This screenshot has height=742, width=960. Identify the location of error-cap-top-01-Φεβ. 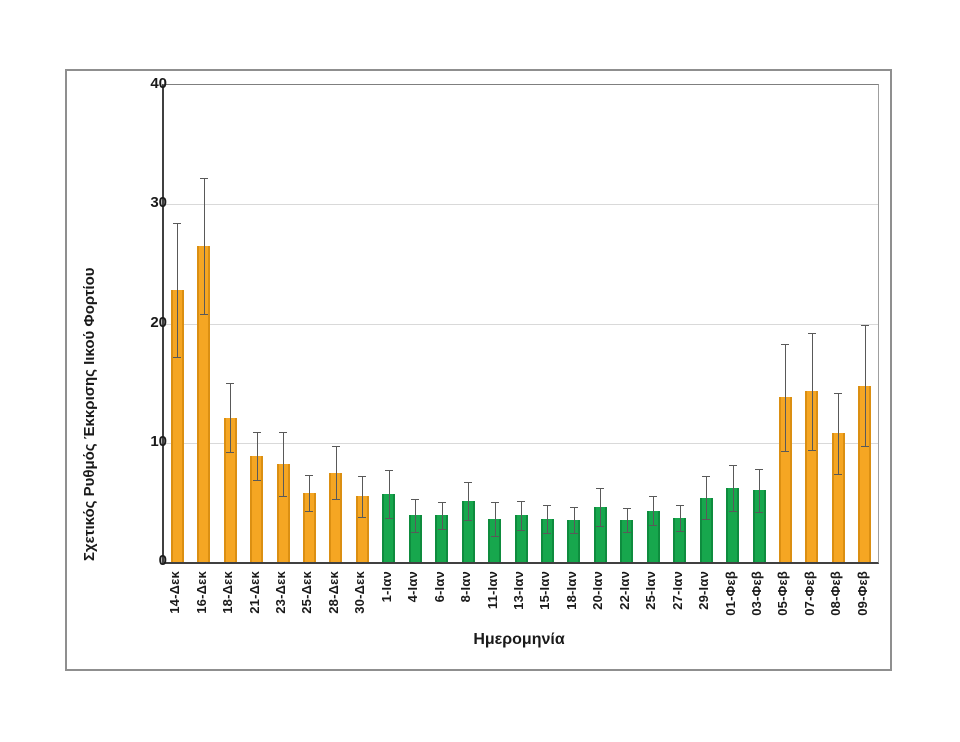
(732, 466).